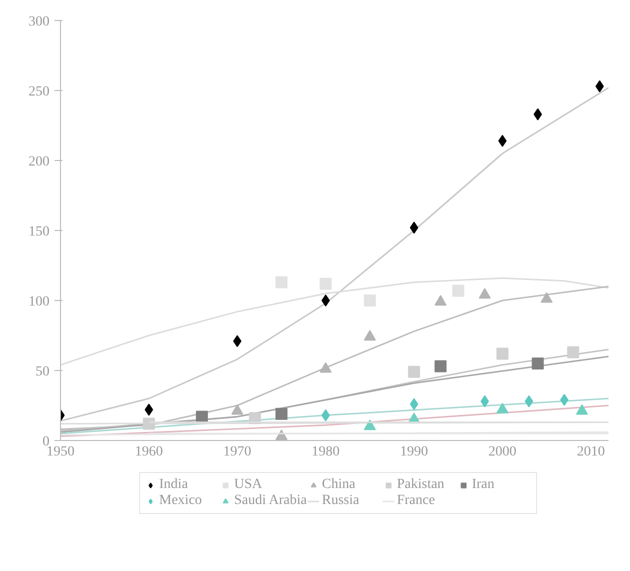  Describe the element at coordinates (502, 452) in the screenshot. I see `x-tick-label: 2000` at that location.